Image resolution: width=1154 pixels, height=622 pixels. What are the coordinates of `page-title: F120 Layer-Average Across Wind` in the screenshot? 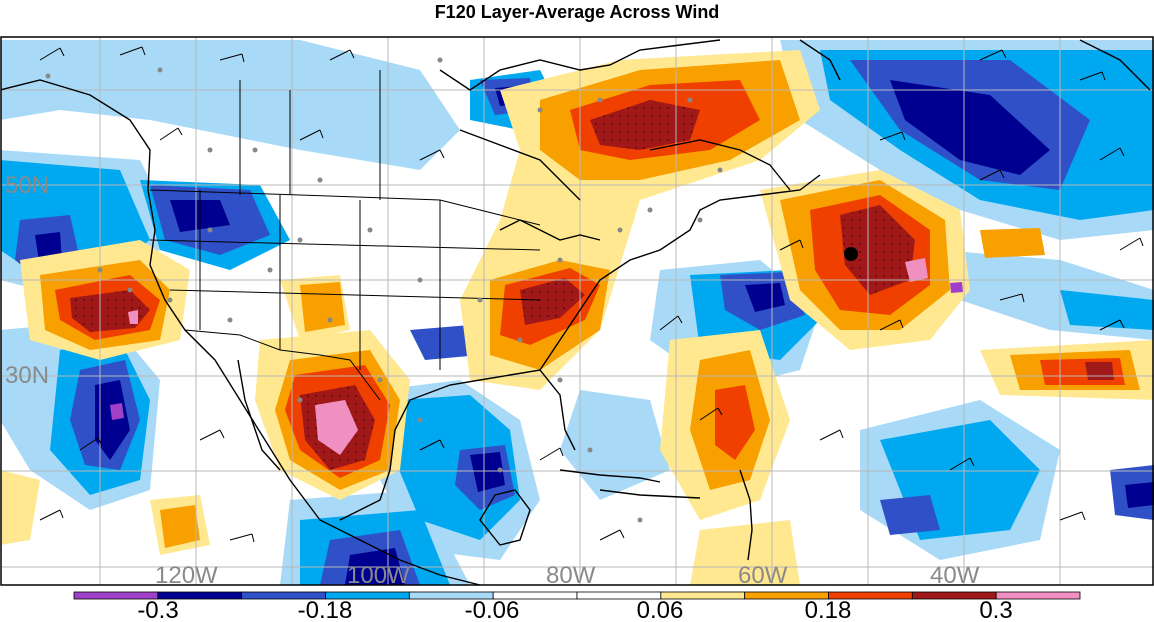 It's located at (577, 12).